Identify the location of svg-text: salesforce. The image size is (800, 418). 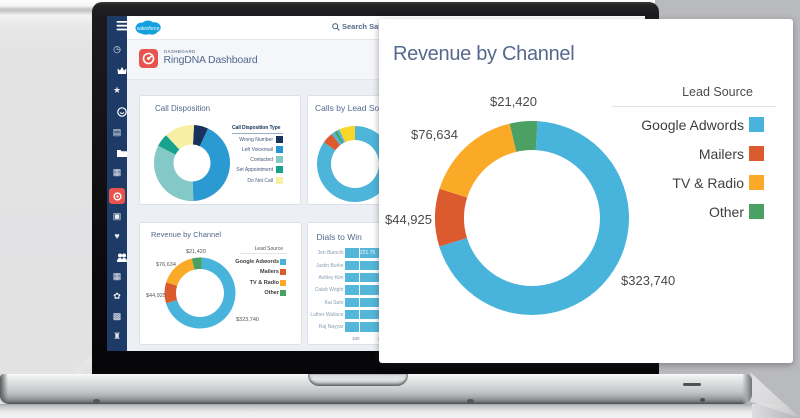
(148, 29).